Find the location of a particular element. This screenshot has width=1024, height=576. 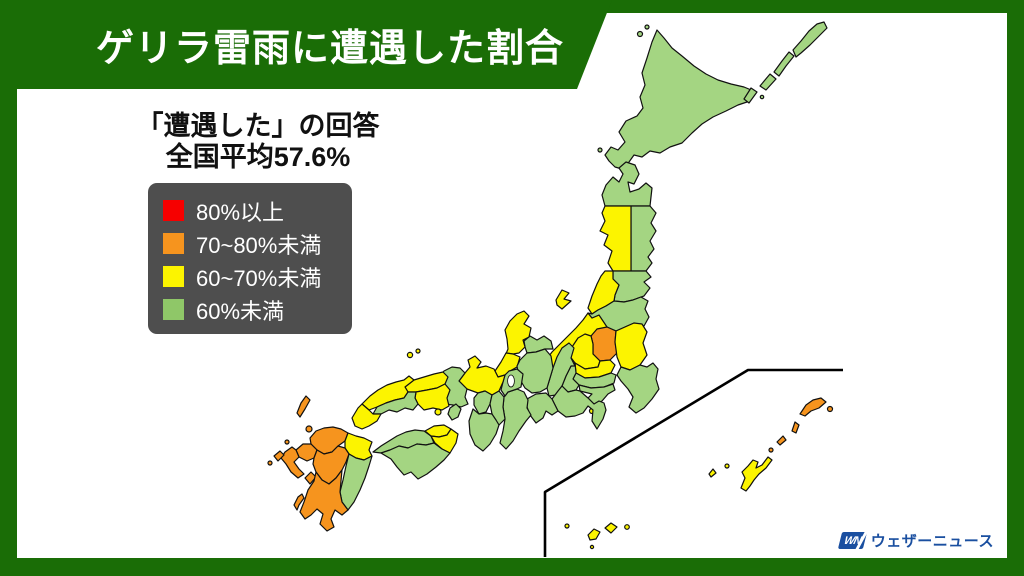

legend-header: 「遭遇した」の回答 全国平均57.6% is located at coordinates (258, 142).